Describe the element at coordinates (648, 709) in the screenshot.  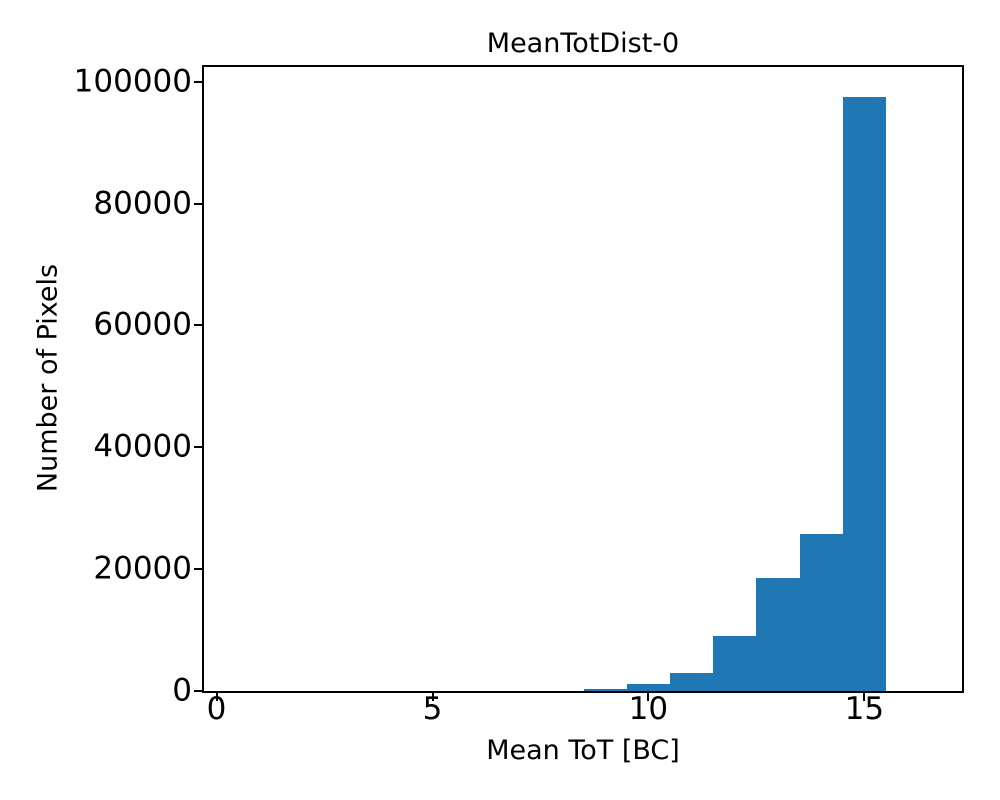
I see `x-tick-label: 10` at that location.